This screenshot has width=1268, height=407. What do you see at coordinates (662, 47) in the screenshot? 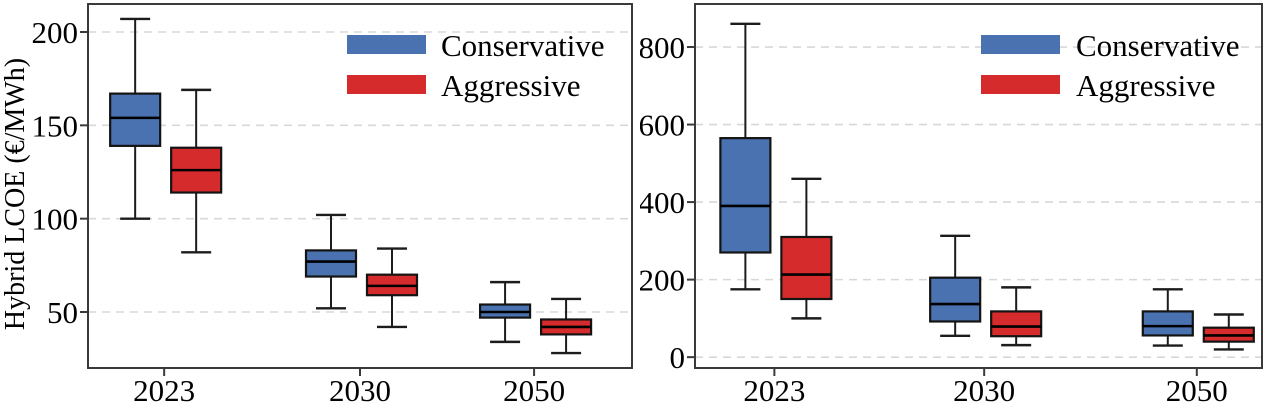
I see `y-tick-label: 800` at bounding box center [662, 47].